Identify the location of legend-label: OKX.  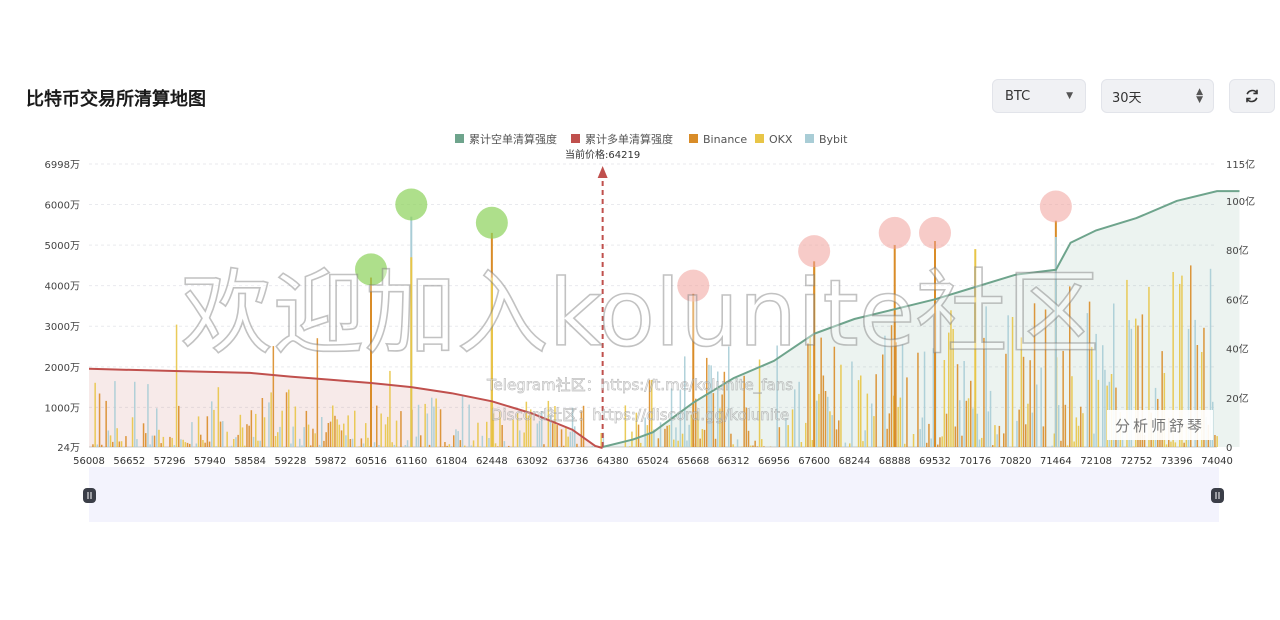
(781, 139).